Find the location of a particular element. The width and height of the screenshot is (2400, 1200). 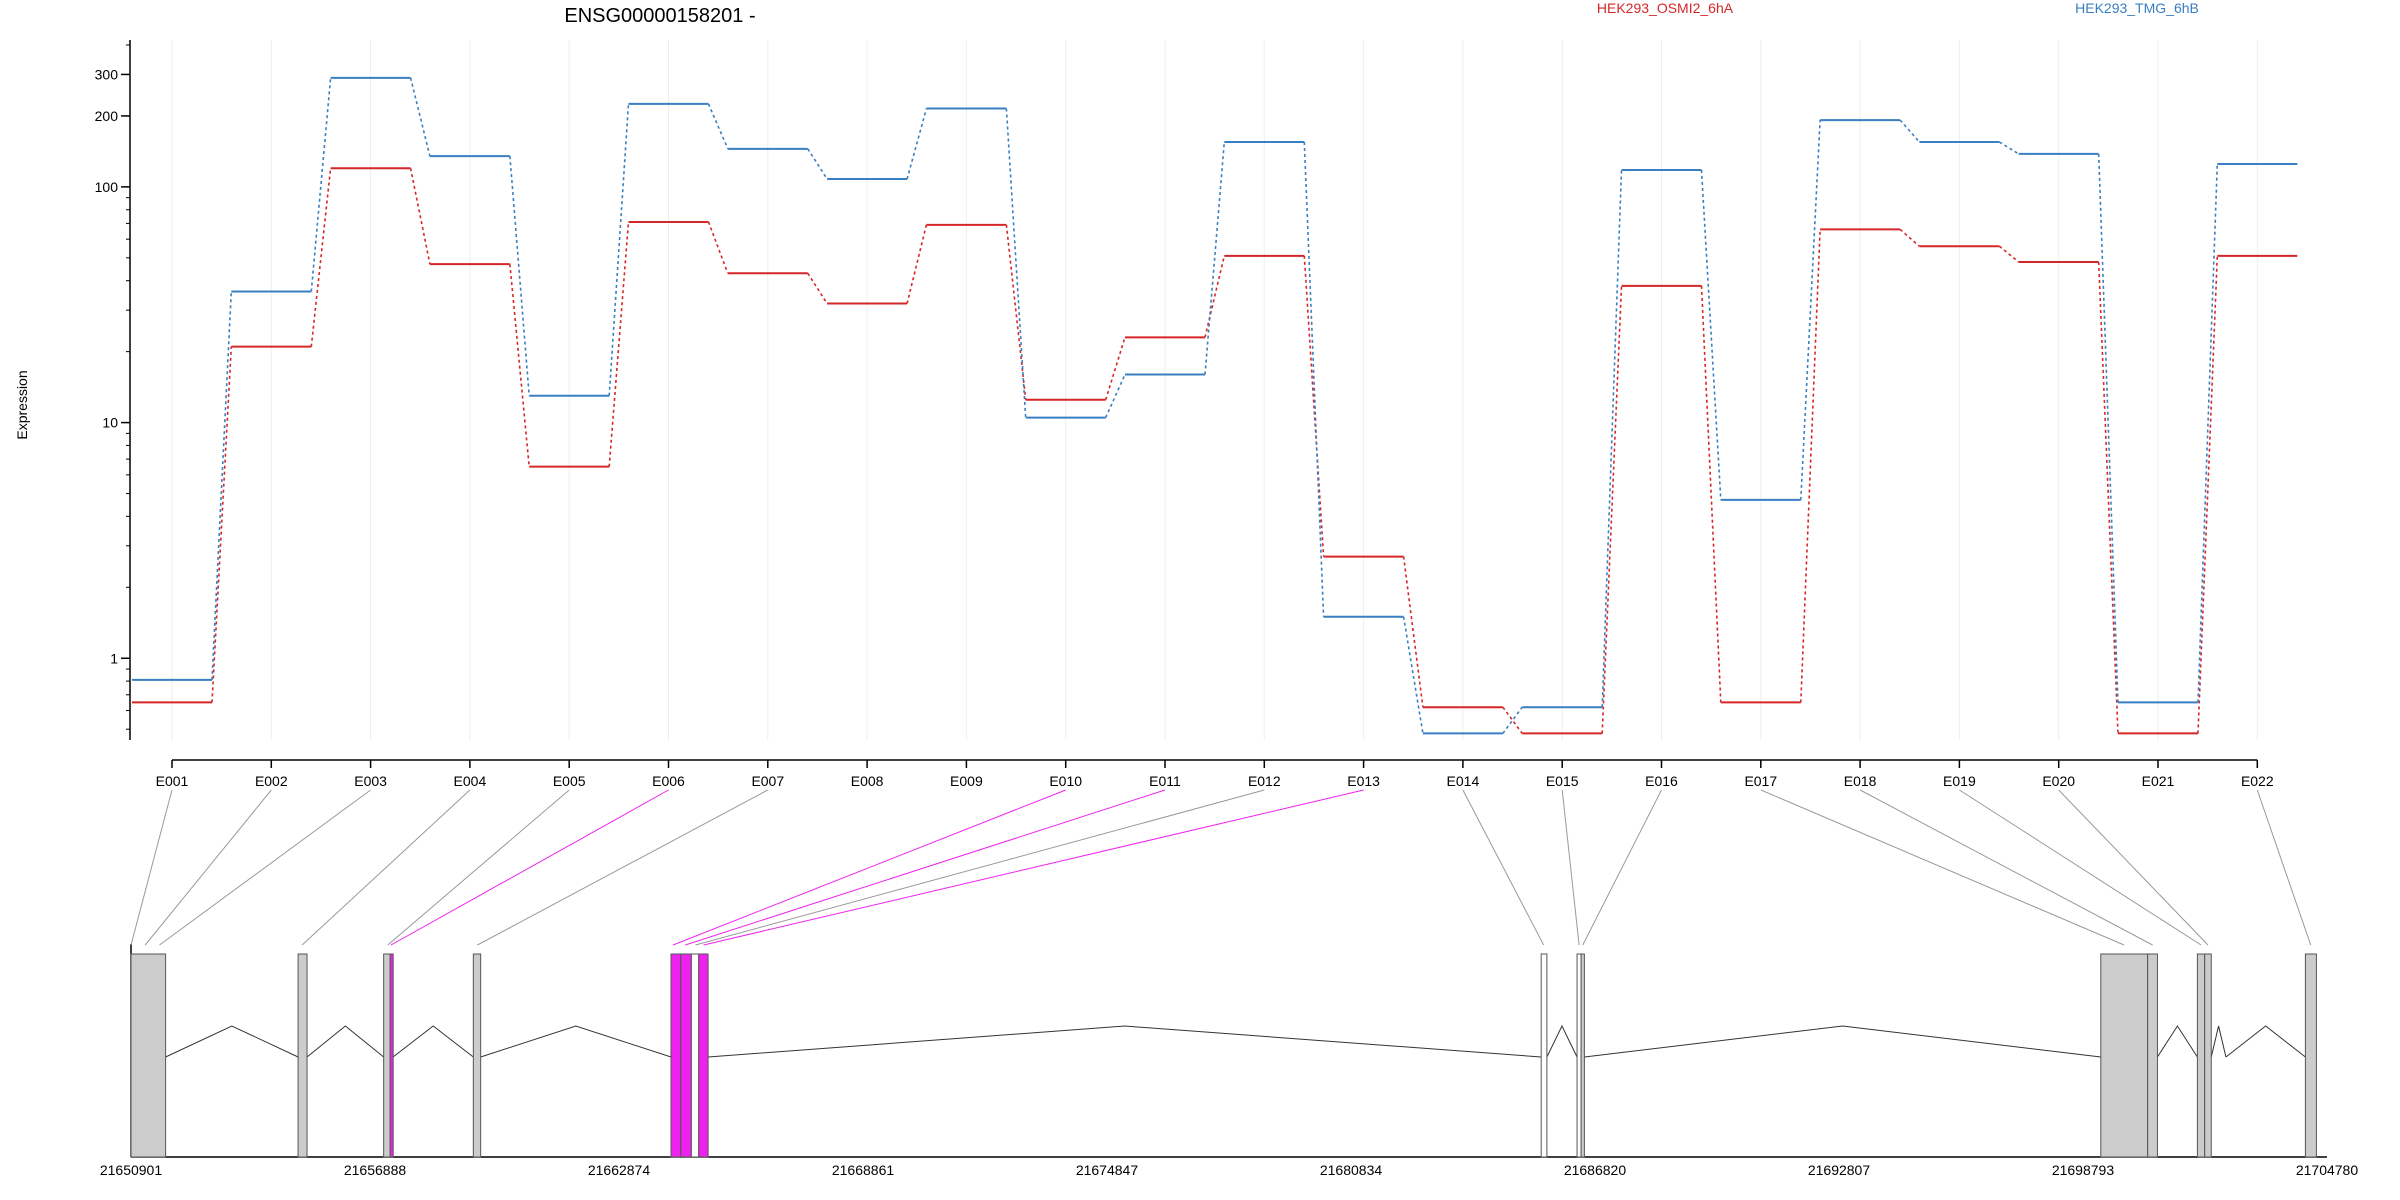

x-tick-label: E011 is located at coordinates (1165, 781).